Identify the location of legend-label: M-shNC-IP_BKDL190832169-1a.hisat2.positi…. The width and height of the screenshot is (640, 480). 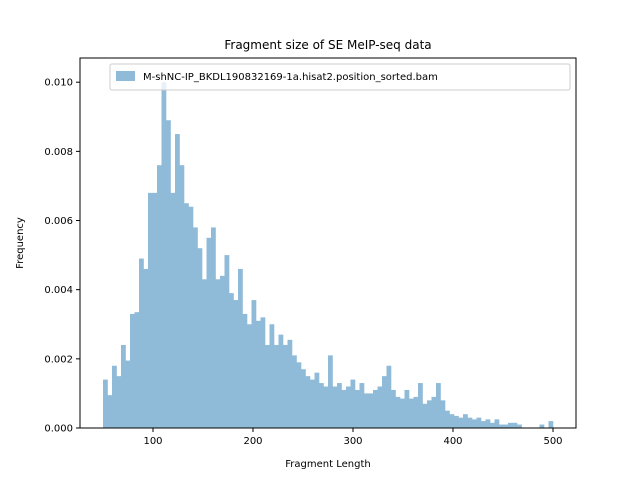
(290, 77).